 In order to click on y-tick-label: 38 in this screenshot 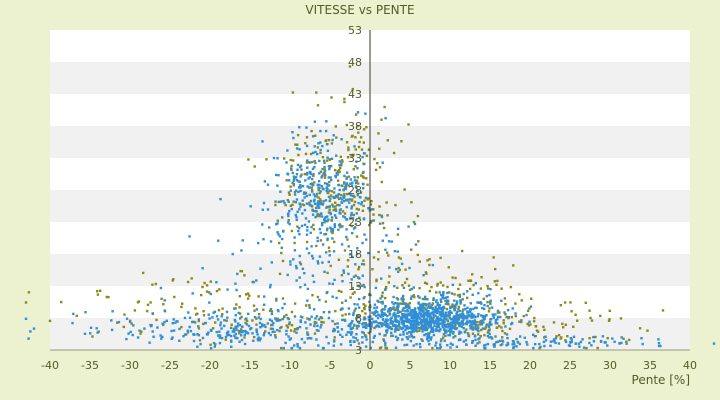, I will do `click(355, 126)`.